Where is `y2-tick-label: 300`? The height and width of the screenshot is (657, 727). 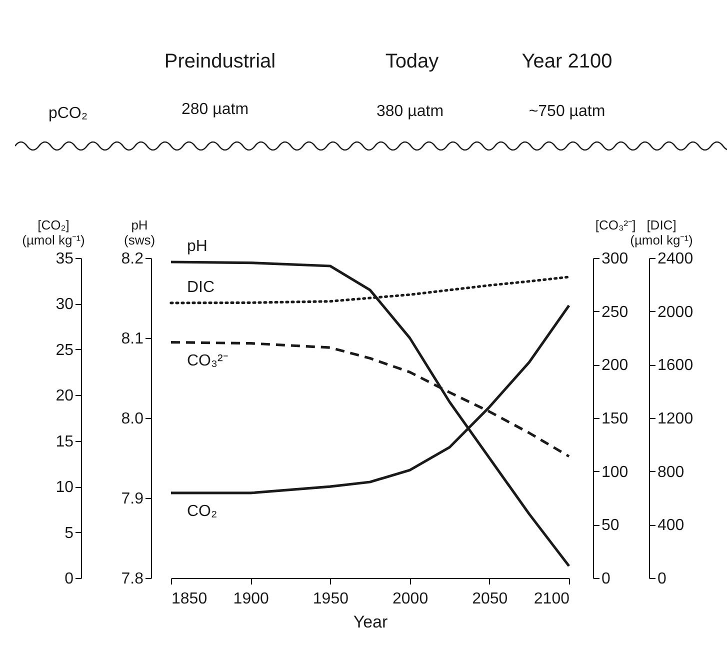 y2-tick-label: 300 is located at coordinates (615, 259).